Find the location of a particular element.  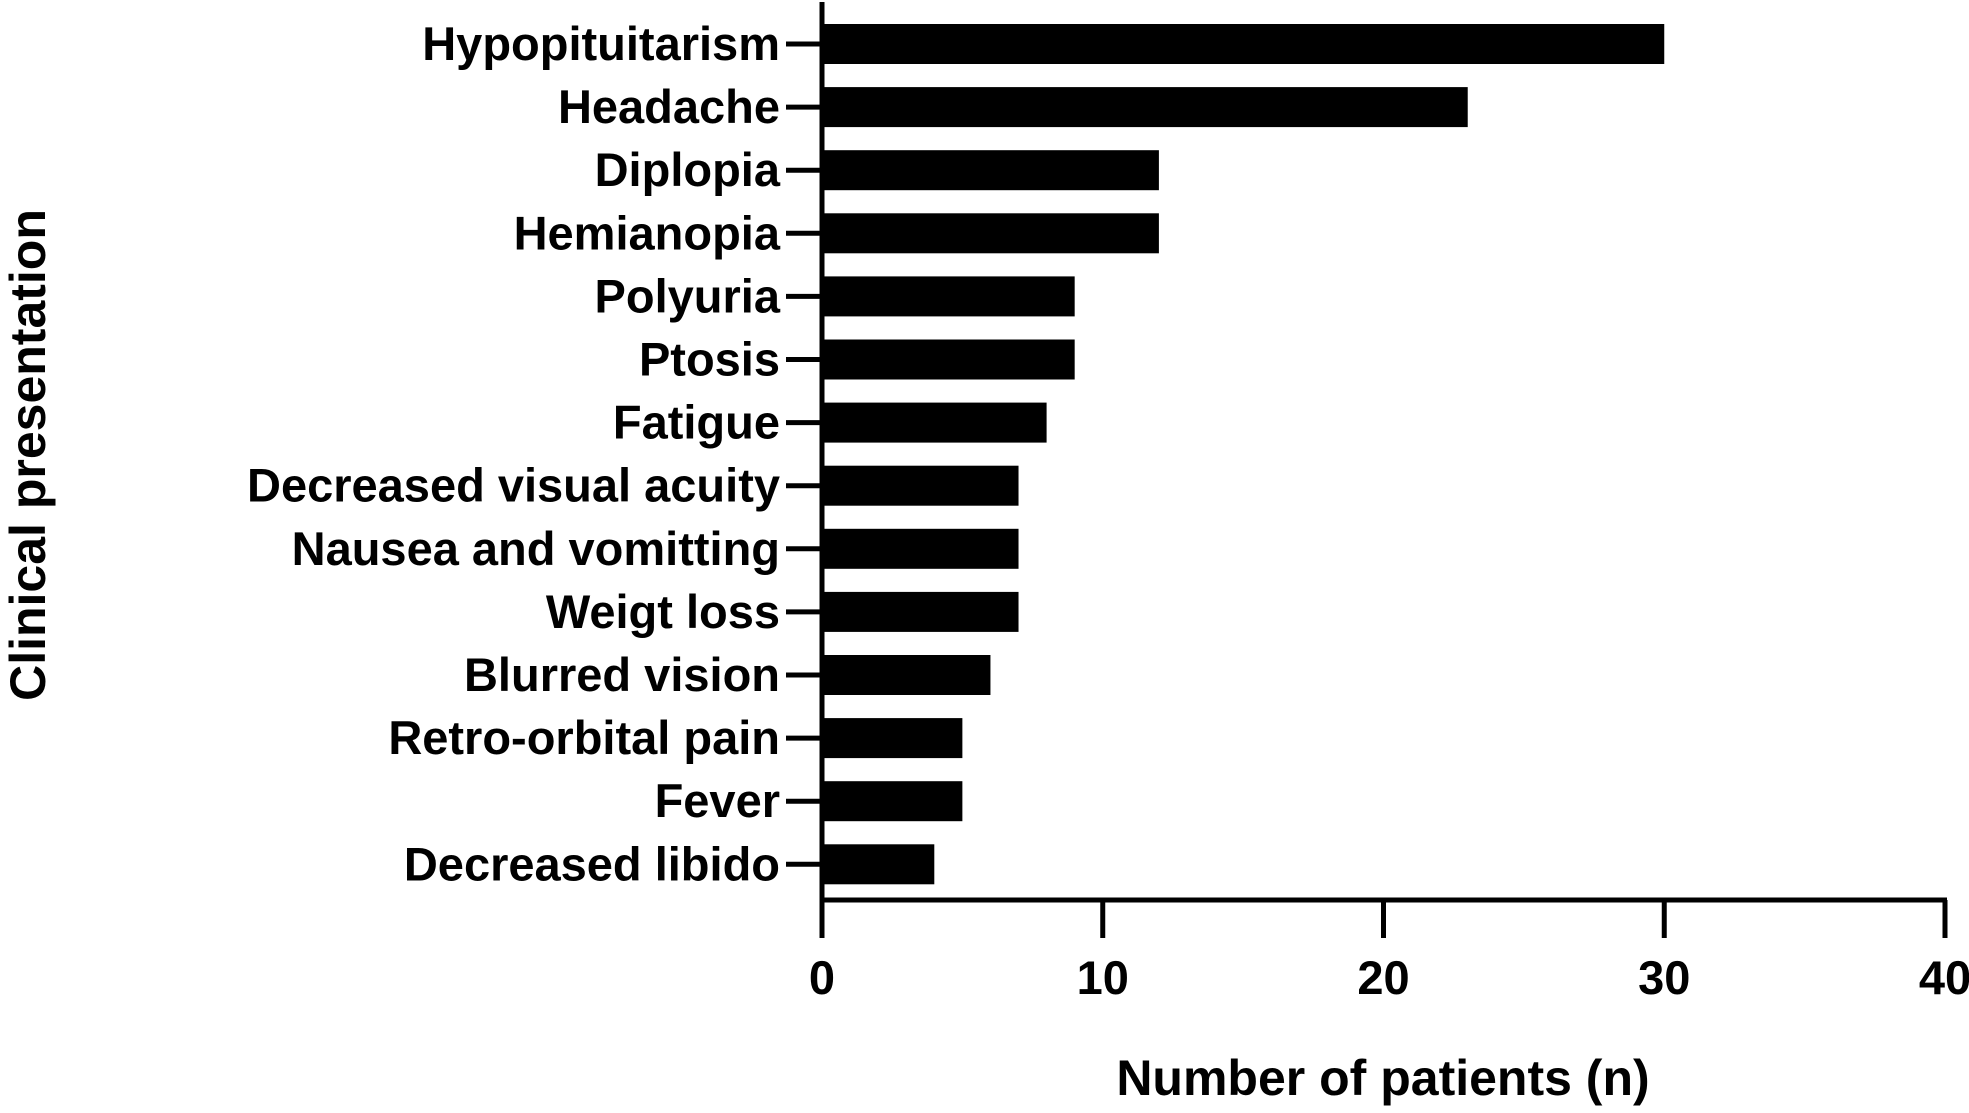

category-label: Headache is located at coordinates (669, 106).